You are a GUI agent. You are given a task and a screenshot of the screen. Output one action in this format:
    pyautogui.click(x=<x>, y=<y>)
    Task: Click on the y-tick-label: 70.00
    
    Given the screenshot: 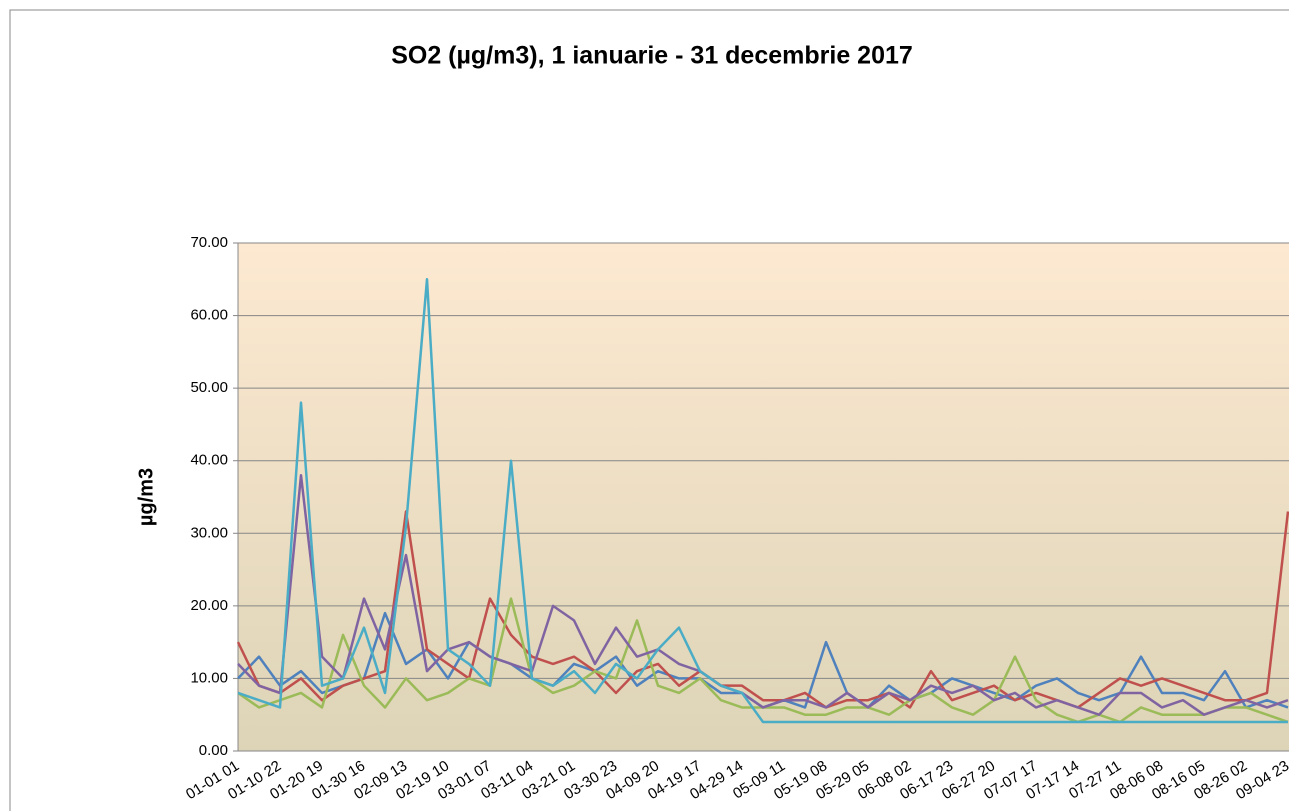 What is the action you would take?
    pyautogui.click(x=209, y=242)
    